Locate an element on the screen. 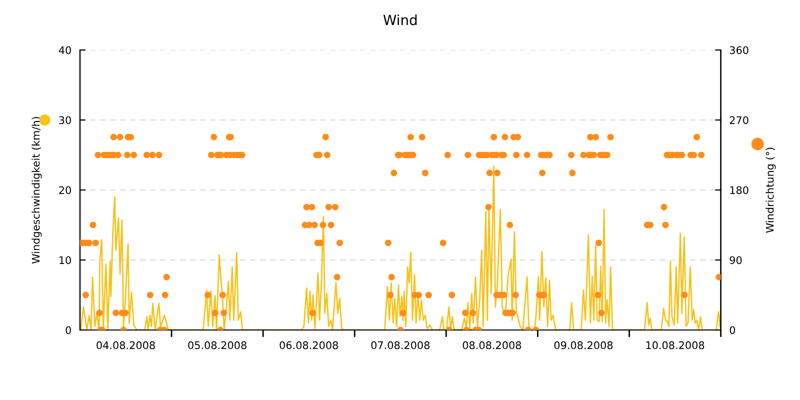  x-tick-label: 04.08.2008 is located at coordinates (125, 345).